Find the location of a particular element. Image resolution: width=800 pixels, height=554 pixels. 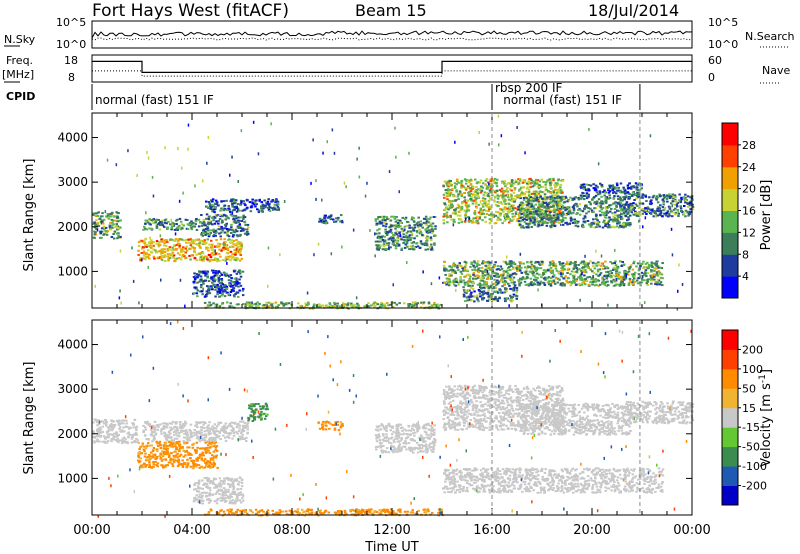

power-colorbar-tick-label: 12 is located at coordinates (749, 232).